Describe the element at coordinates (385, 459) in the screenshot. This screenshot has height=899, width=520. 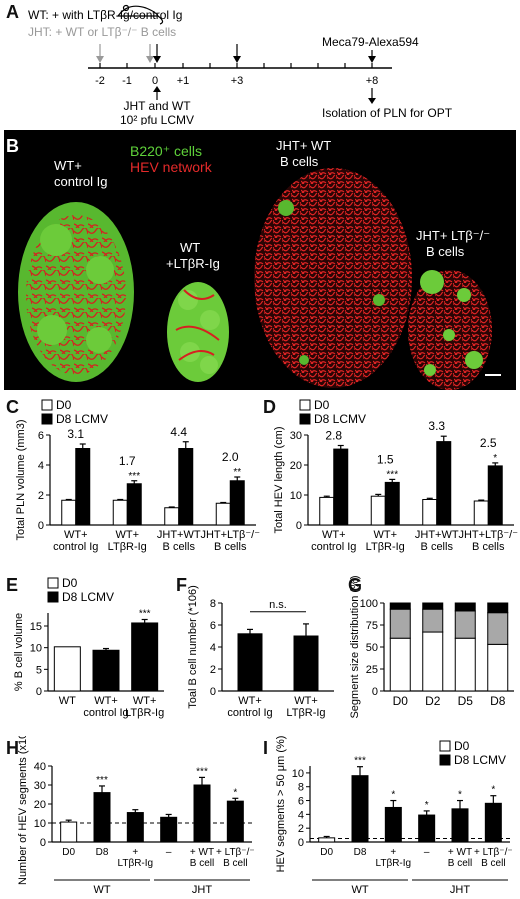
I see `fold-change-label: 1.5` at that location.